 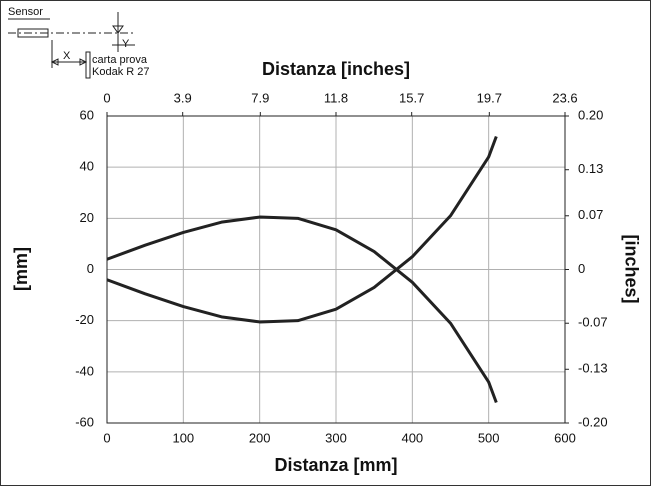 I want to click on y-tick-label: -40, so click(x=84, y=370).